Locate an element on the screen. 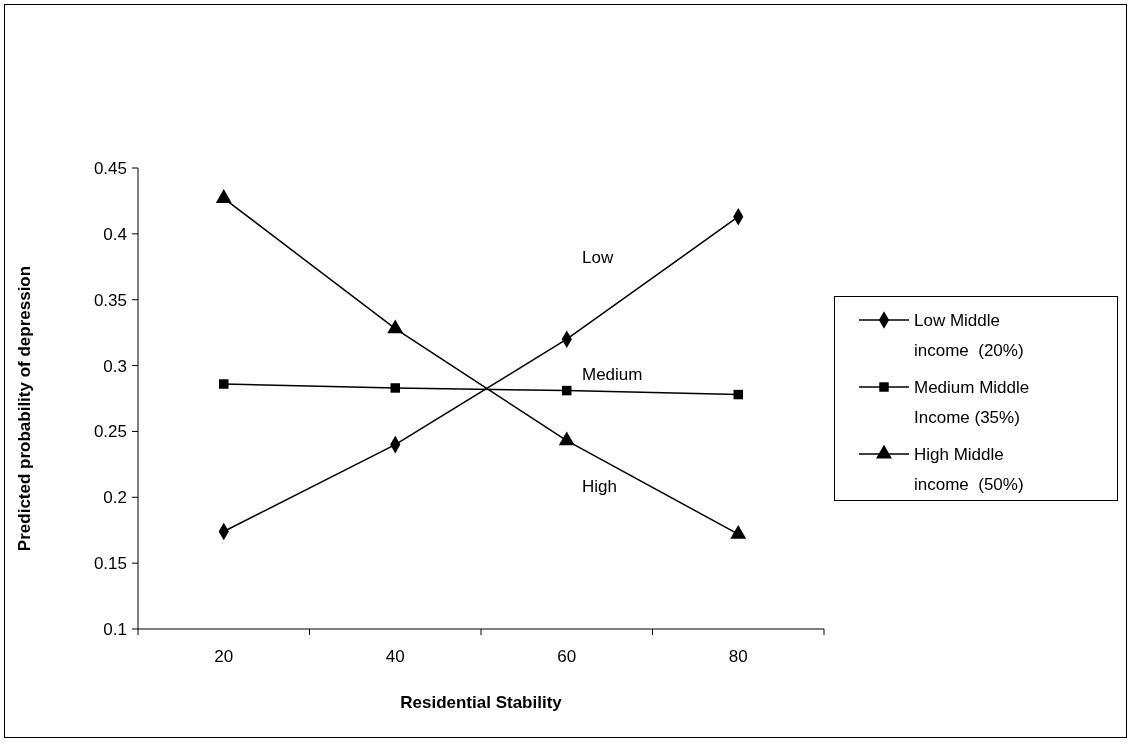  x-tick-label: 60 is located at coordinates (567, 656).